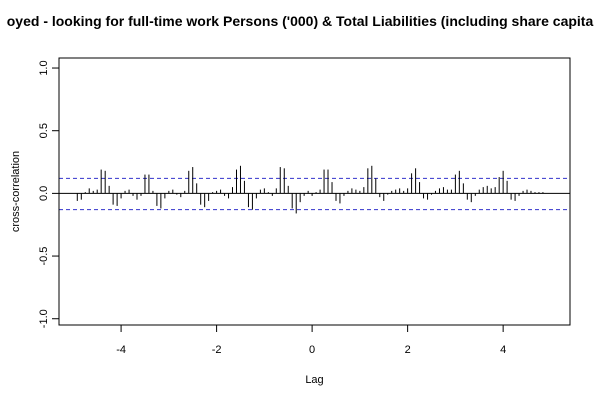 This screenshot has width=600, height=400. Describe the element at coordinates (44, 256) in the screenshot. I see `y-tick-label: -0.5` at that location.